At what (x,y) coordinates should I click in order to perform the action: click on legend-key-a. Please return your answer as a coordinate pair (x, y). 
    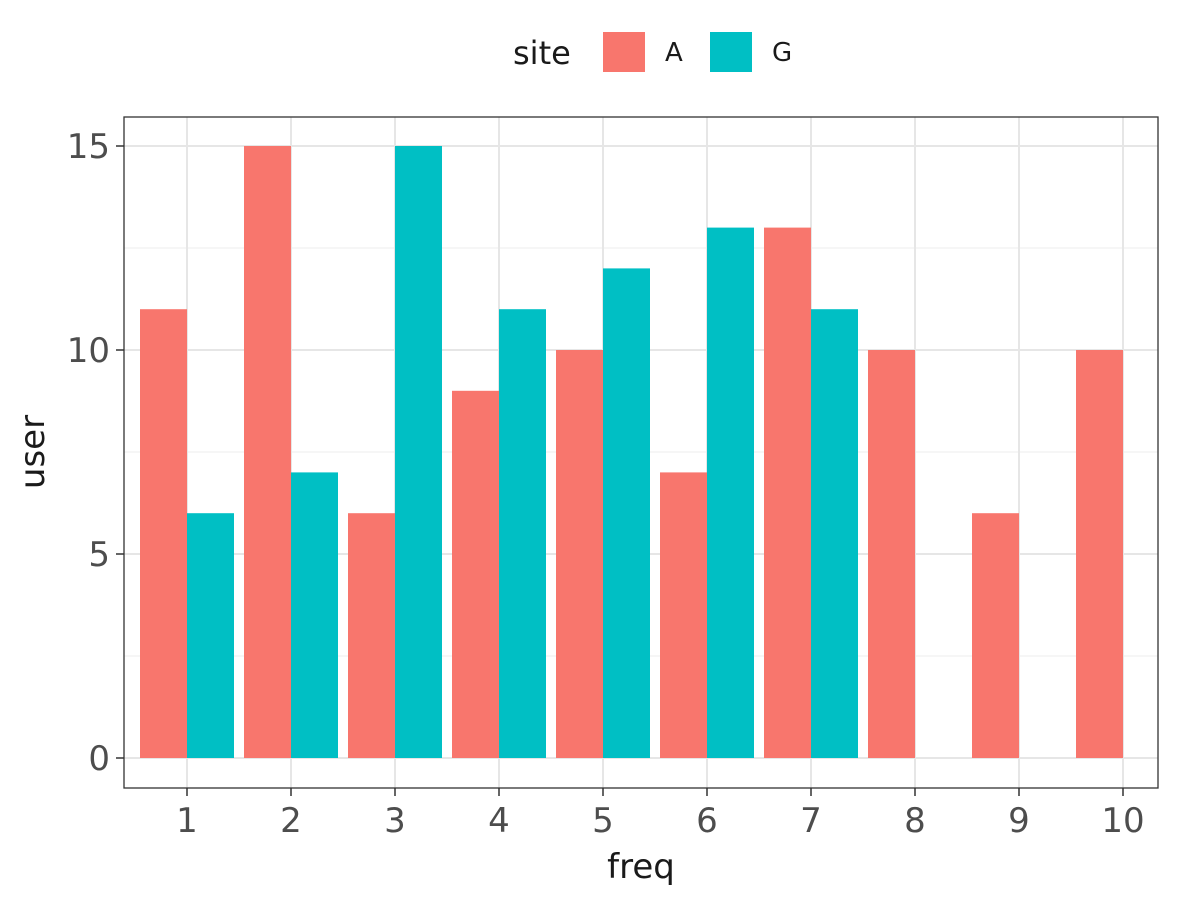
    Looking at the image, I should click on (624, 52).